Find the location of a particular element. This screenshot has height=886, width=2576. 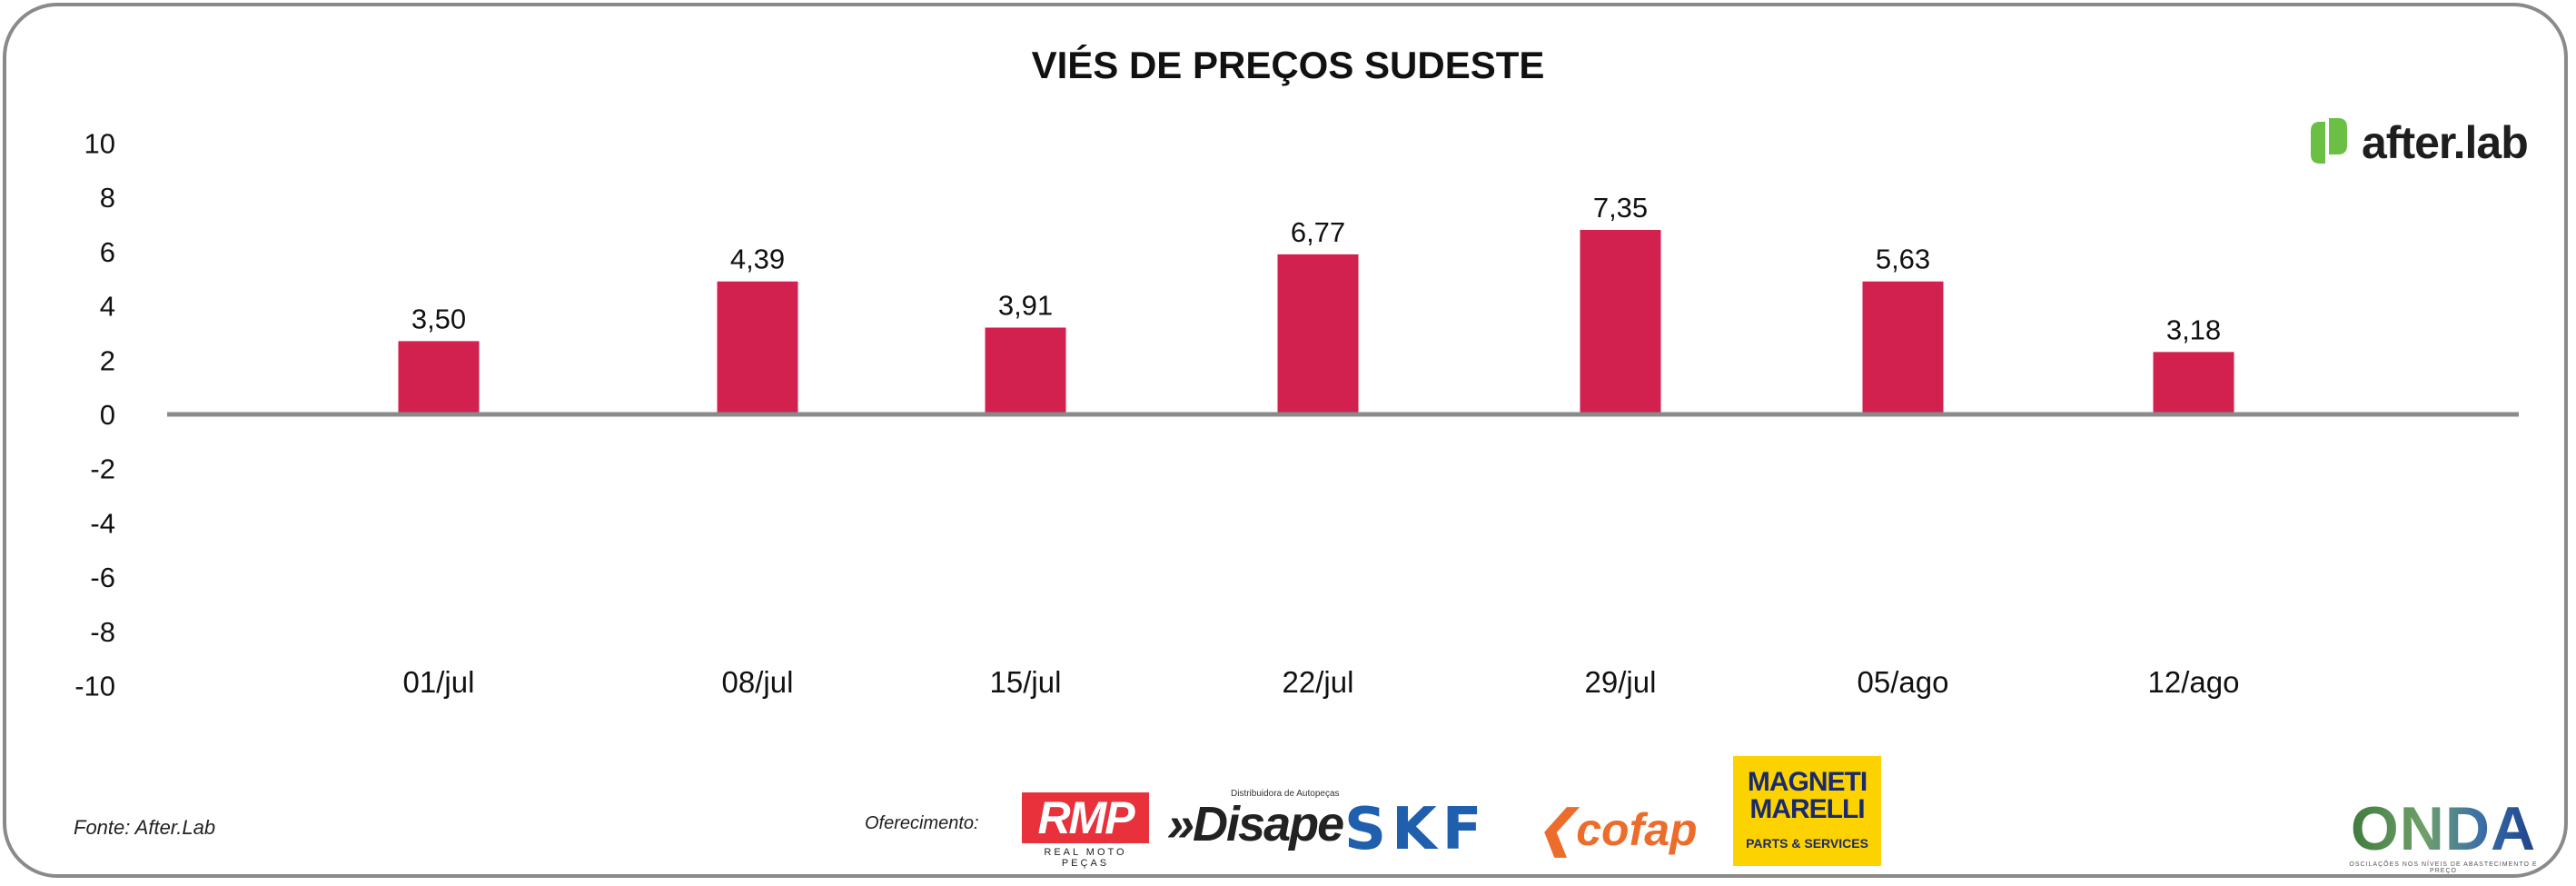

magneti-sub: PARTS & SERVICES is located at coordinates (1807, 843).